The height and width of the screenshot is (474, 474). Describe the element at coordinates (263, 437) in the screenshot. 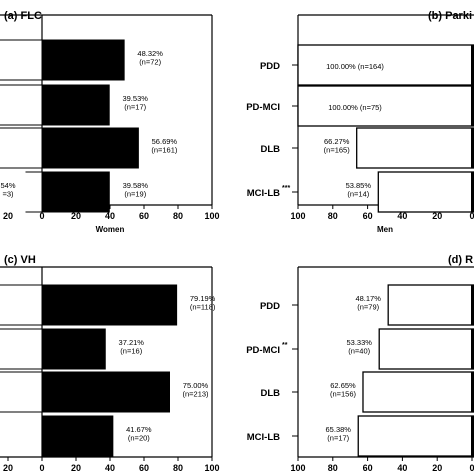

I see `category-label: MCI-LB` at that location.